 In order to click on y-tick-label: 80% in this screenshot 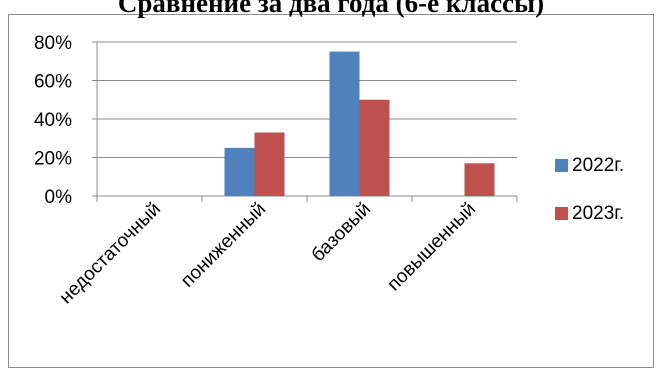, I will do `click(53, 43)`.